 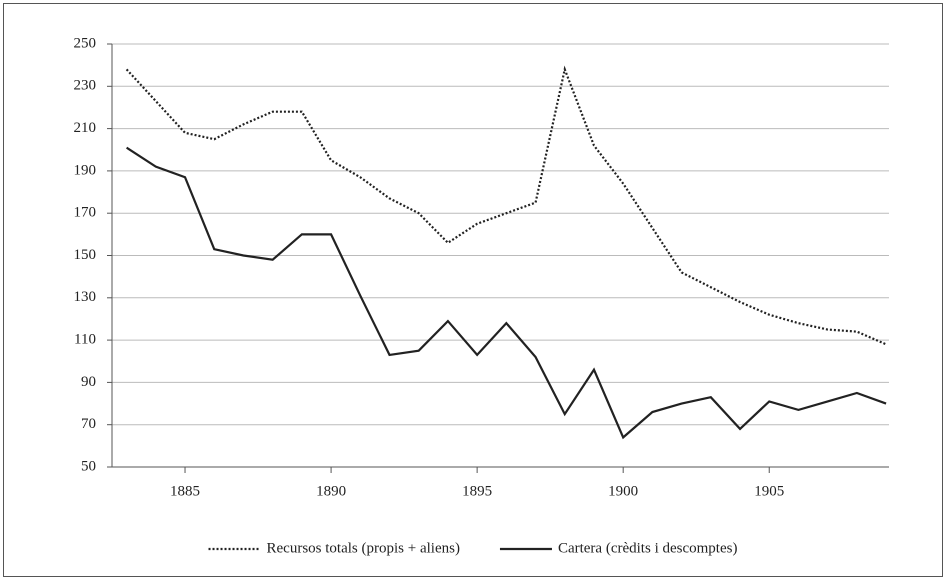 I want to click on legend-label: Recursos totals (propis + aliens), so click(x=363, y=548).